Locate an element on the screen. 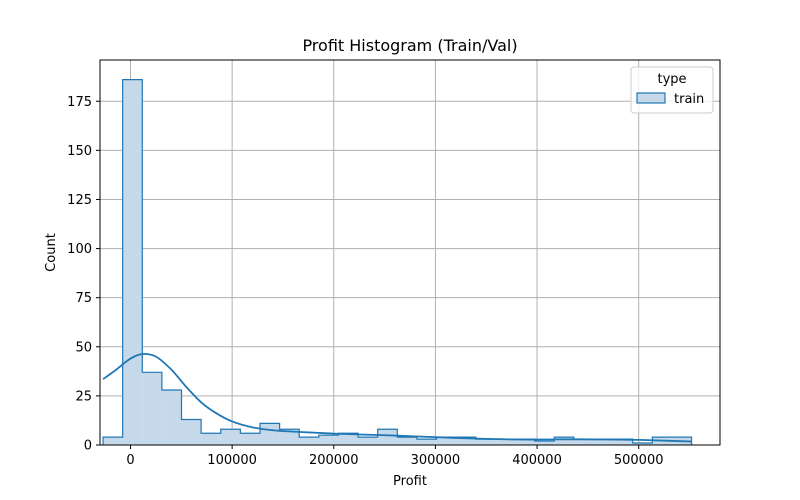 This screenshot has height=500, width=800. x-tick-label: 0 is located at coordinates (130, 460).